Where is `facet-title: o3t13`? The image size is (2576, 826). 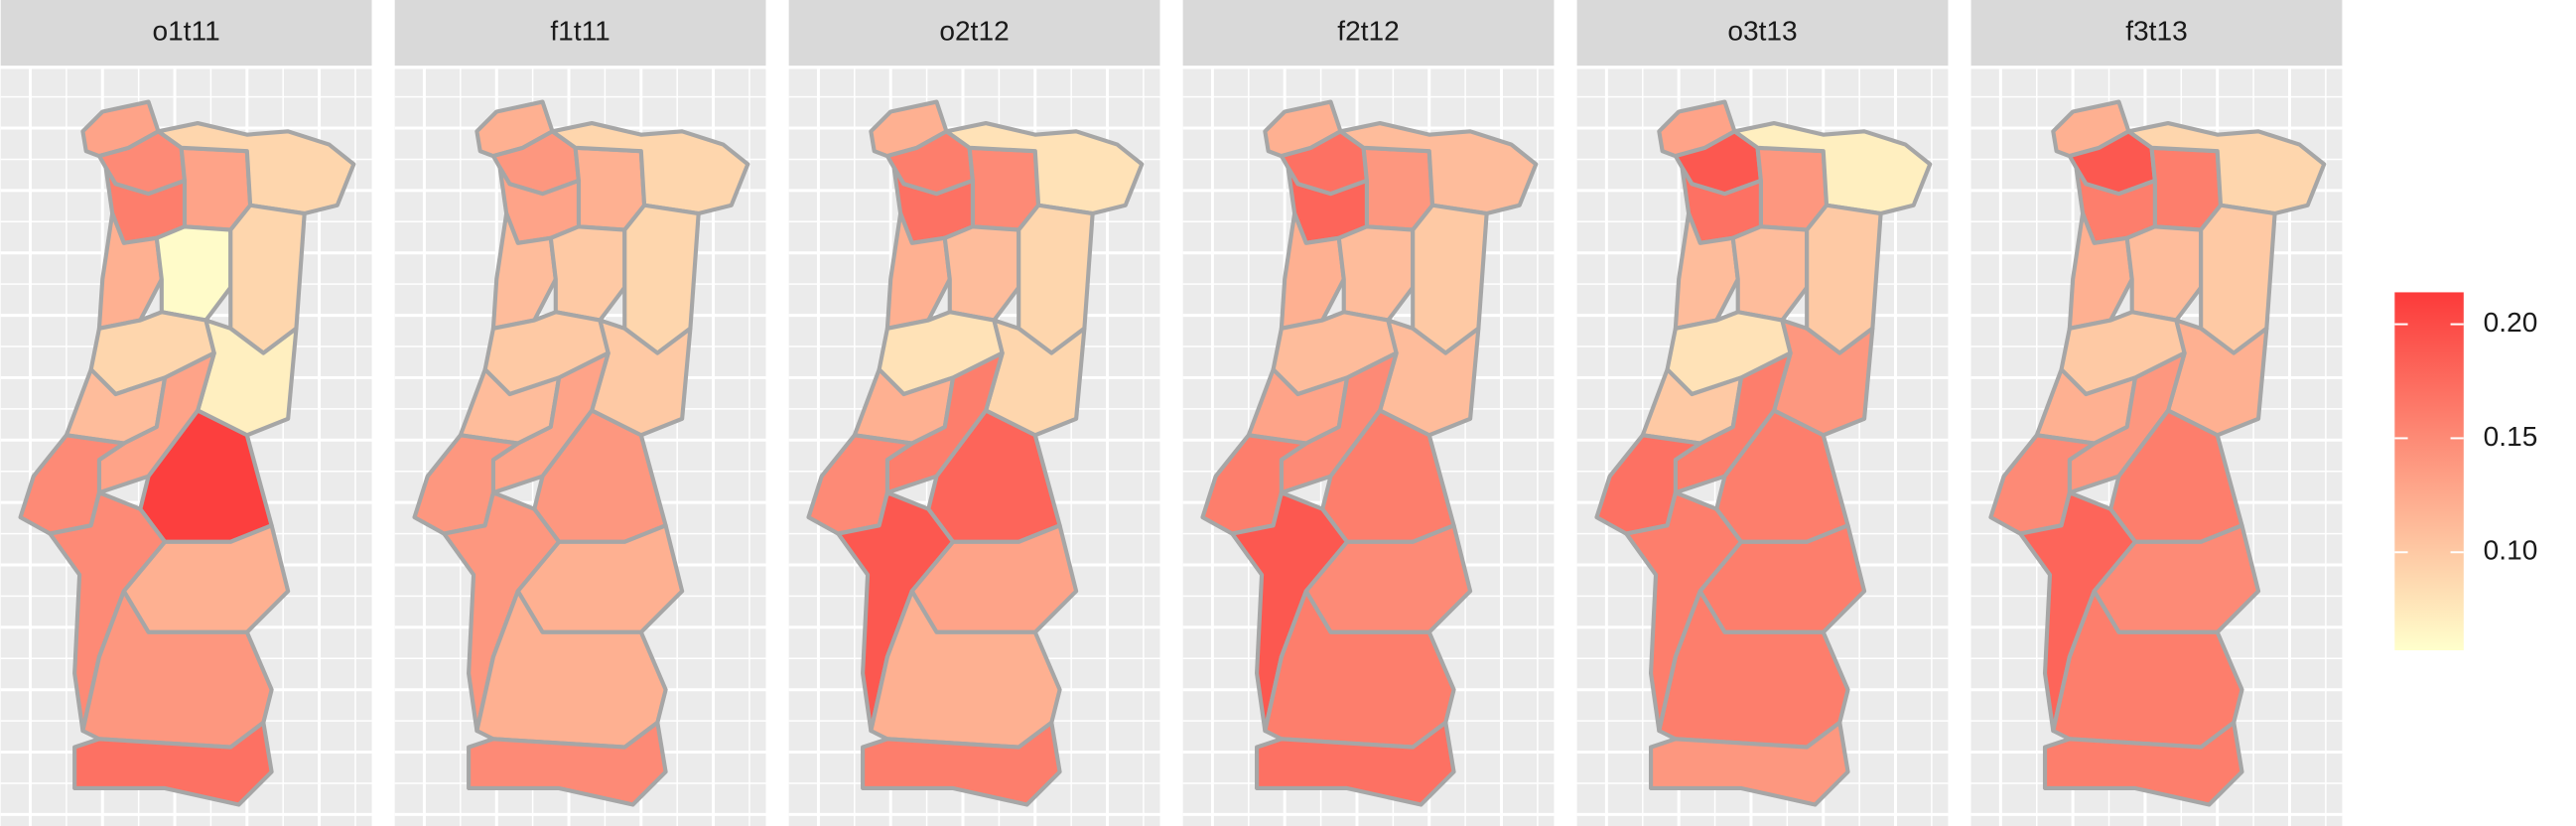
facet-title: o3t13 is located at coordinates (1762, 31).